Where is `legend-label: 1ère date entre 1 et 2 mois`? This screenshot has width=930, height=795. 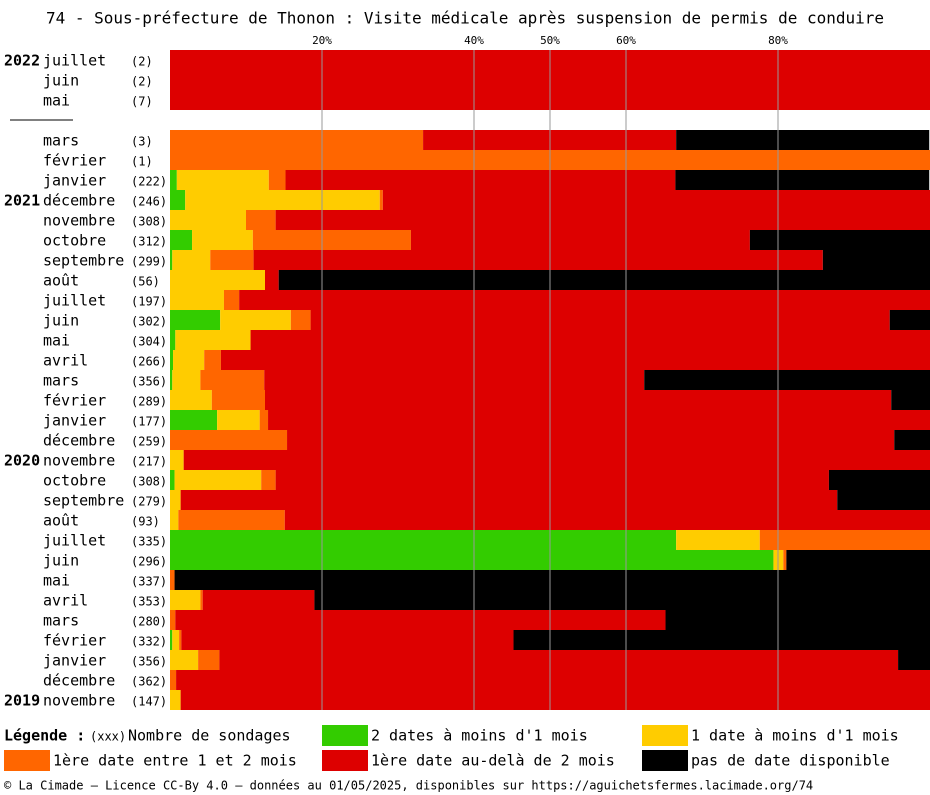 legend-label: 1ère date entre 1 et 2 mois is located at coordinates (175, 761).